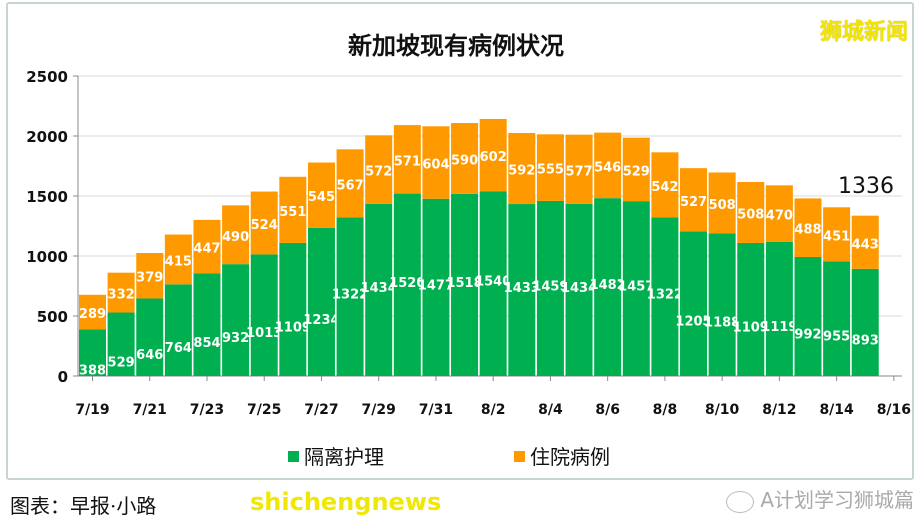 This screenshot has width=922, height=529. Describe the element at coordinates (865, 244) in the screenshot. I see `data-label: 443` at that location.